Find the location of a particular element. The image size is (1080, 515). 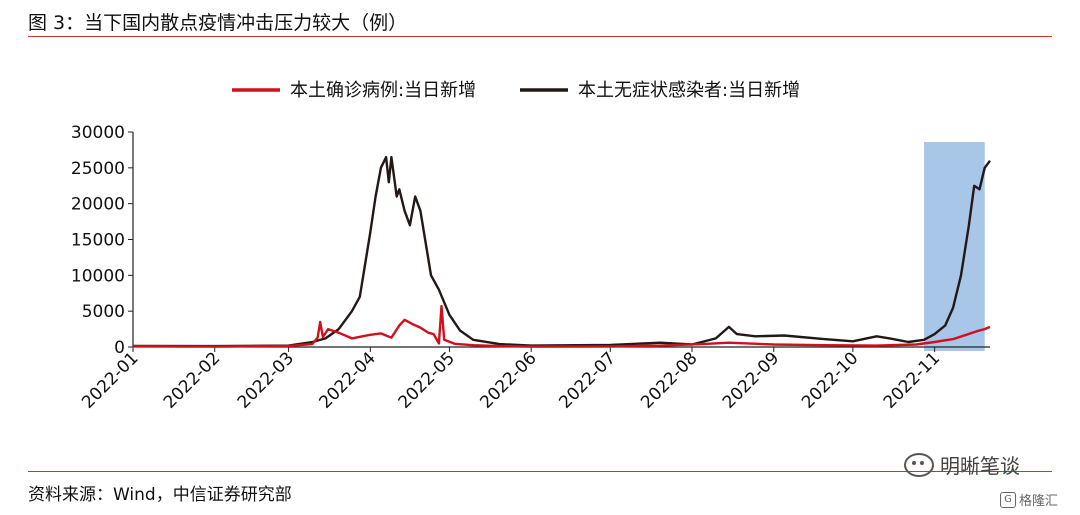

watermark-text: 明晰笔谈 is located at coordinates (980, 466).